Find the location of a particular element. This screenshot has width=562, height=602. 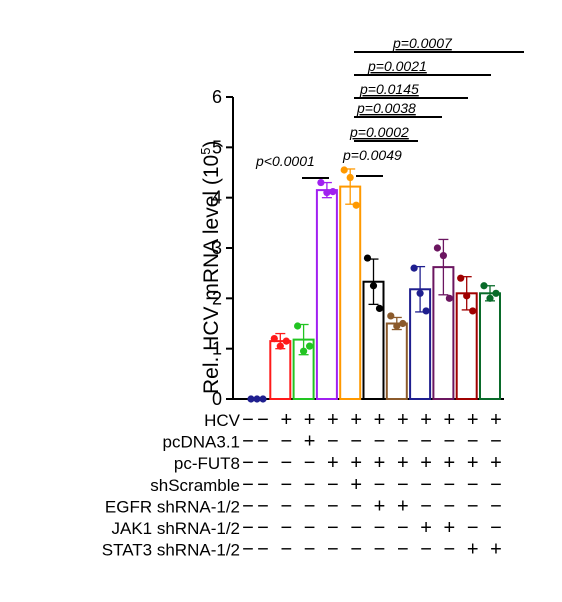

condition-label: shScramble is located at coordinates (195, 485).